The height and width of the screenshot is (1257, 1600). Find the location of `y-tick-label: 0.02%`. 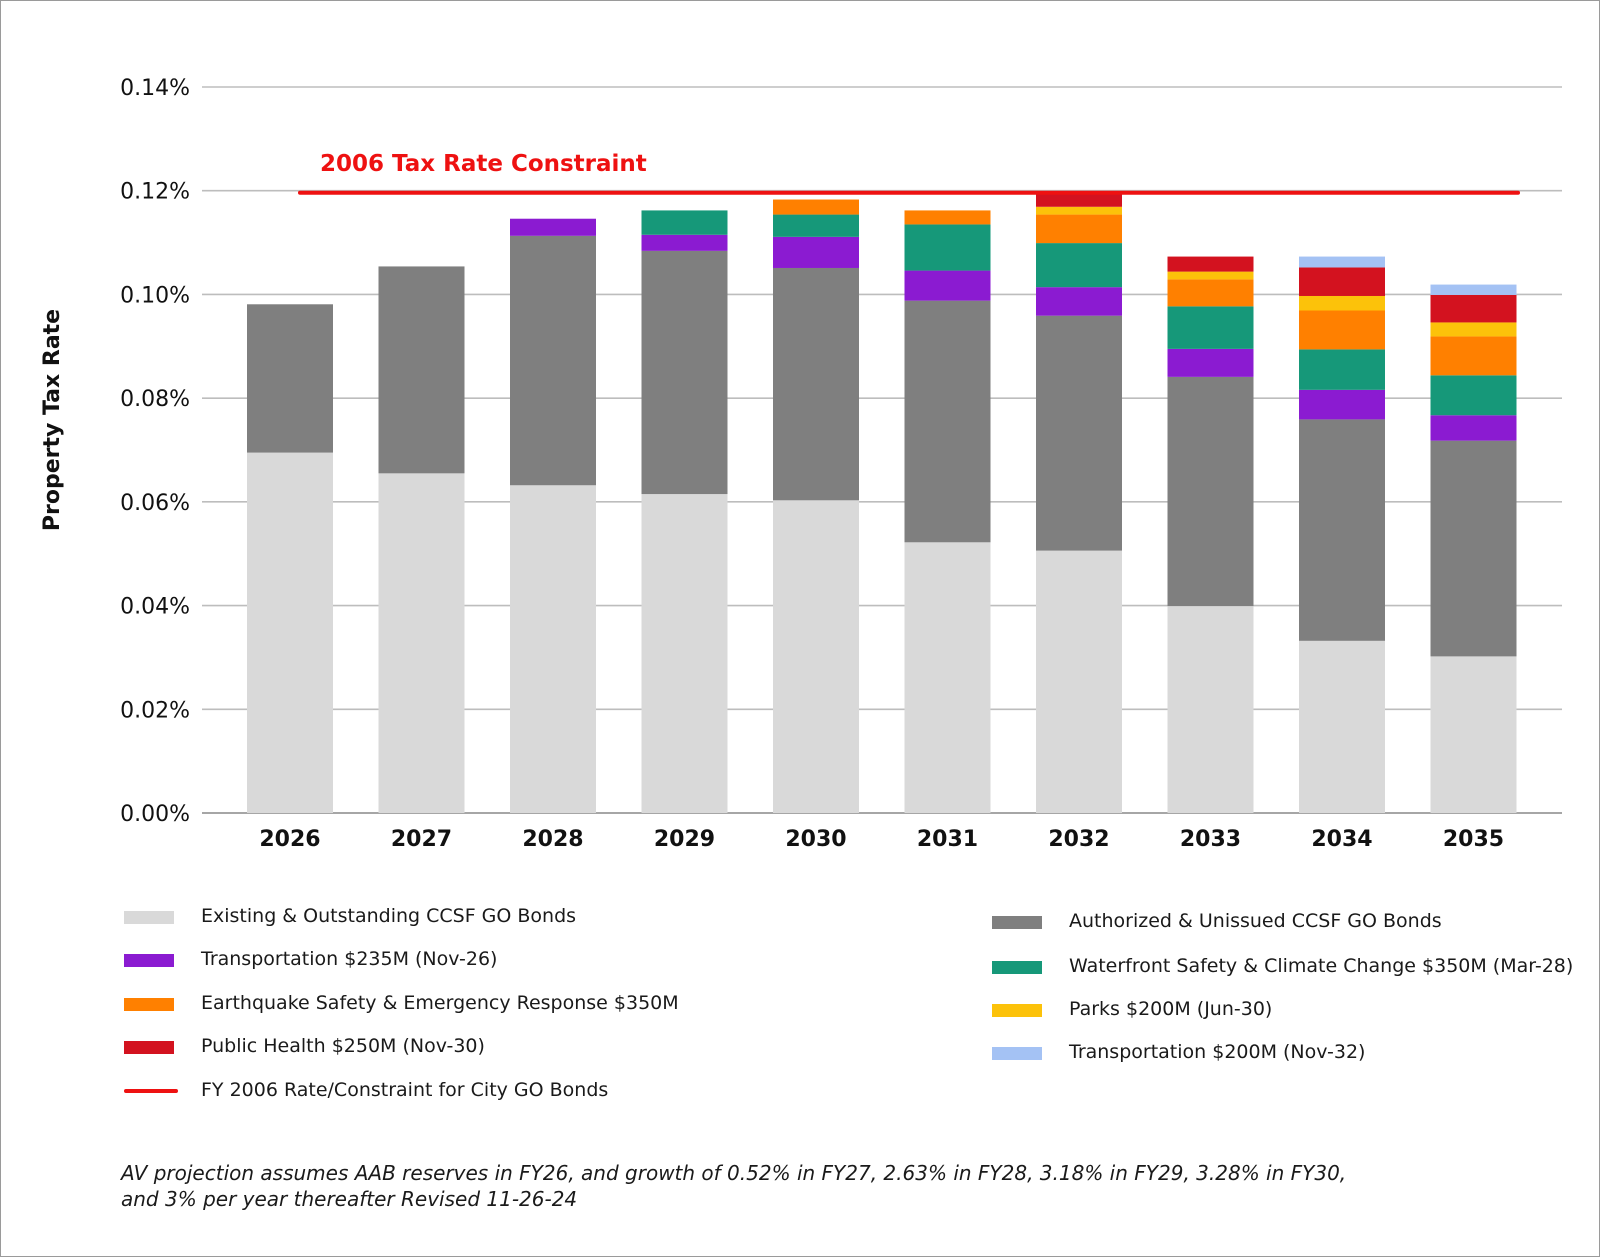

y-tick-label: 0.02% is located at coordinates (155, 710).